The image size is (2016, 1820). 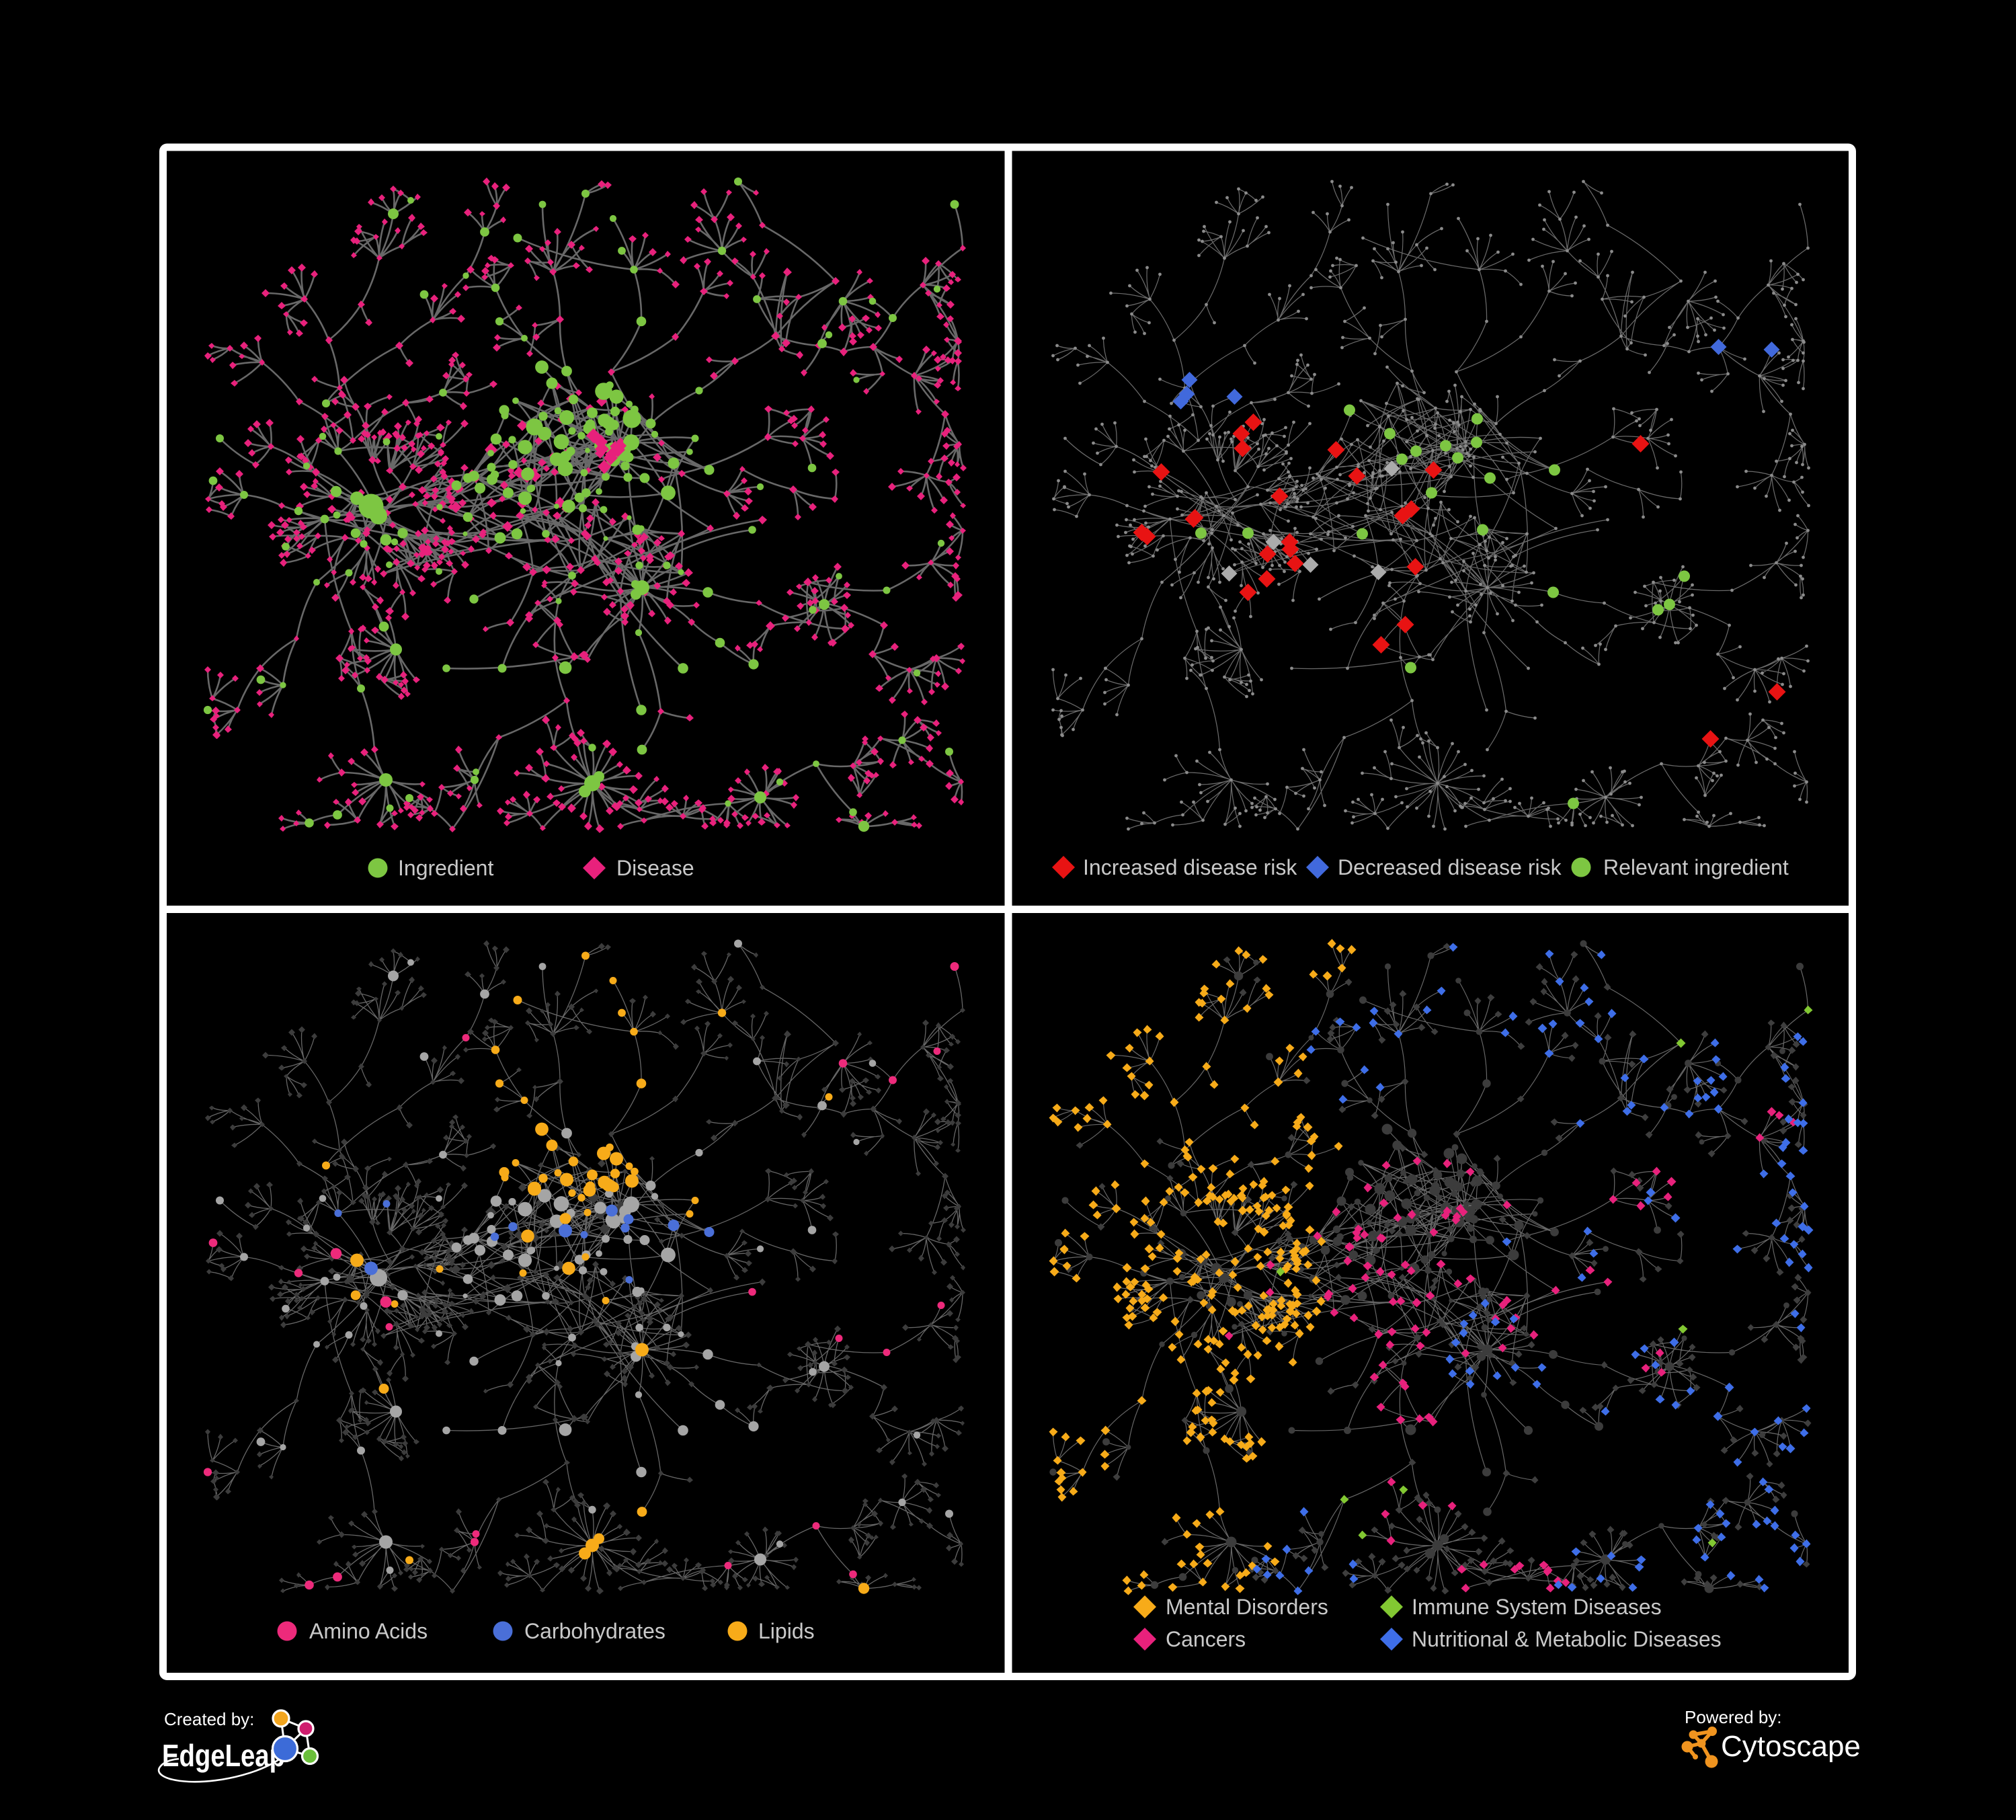 What do you see at coordinates (1567, 1639) in the screenshot?
I see `svg-text:Nutritional & Metabolic Diseas: Nutritional & Metabolic Diseases` at bounding box center [1567, 1639].